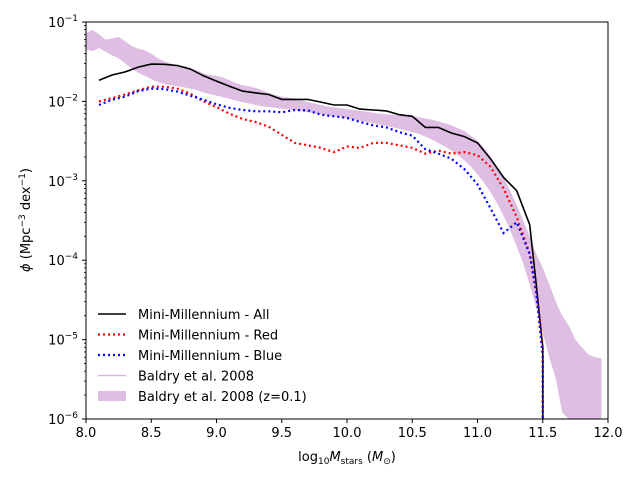  I want to click on y-tick-label: 10⁻⁴, so click(63, 260).